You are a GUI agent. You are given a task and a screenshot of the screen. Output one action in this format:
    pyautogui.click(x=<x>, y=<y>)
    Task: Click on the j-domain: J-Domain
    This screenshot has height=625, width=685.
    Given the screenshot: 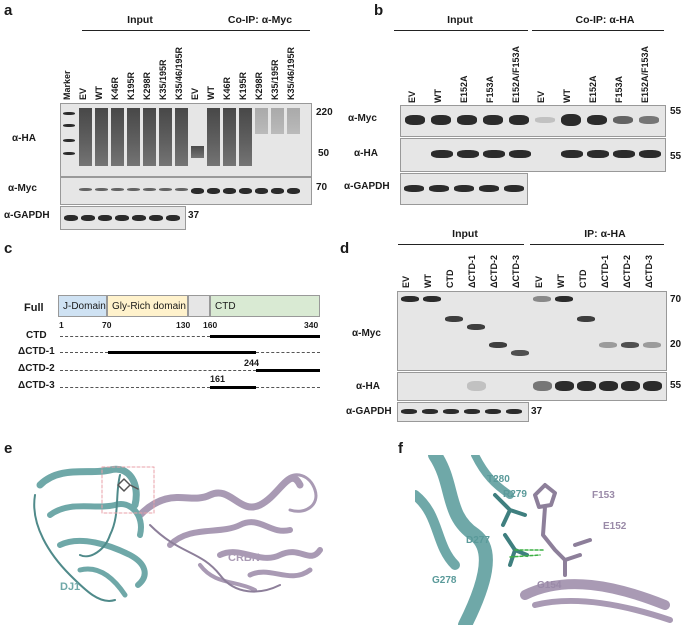 What is the action you would take?
    pyautogui.click(x=82, y=306)
    